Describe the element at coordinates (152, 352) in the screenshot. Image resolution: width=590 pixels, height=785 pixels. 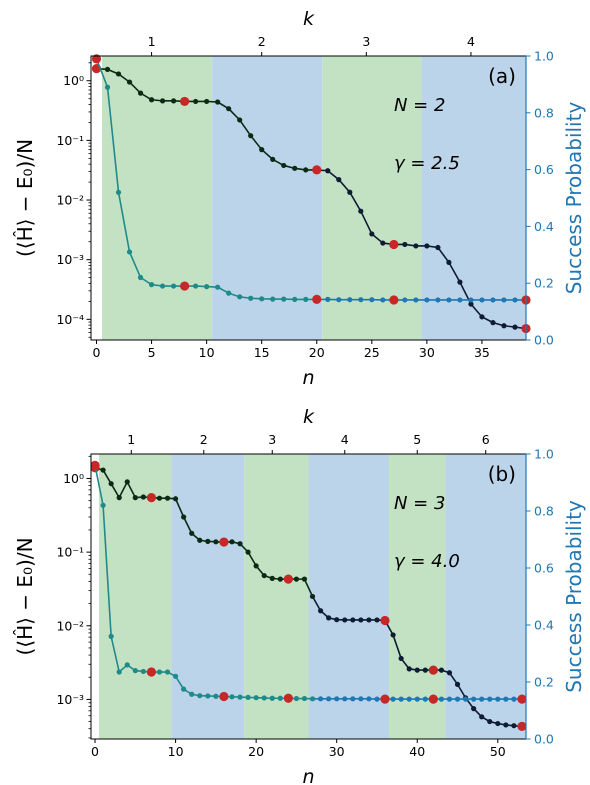
I see `x-tick-label: 5` at that location.